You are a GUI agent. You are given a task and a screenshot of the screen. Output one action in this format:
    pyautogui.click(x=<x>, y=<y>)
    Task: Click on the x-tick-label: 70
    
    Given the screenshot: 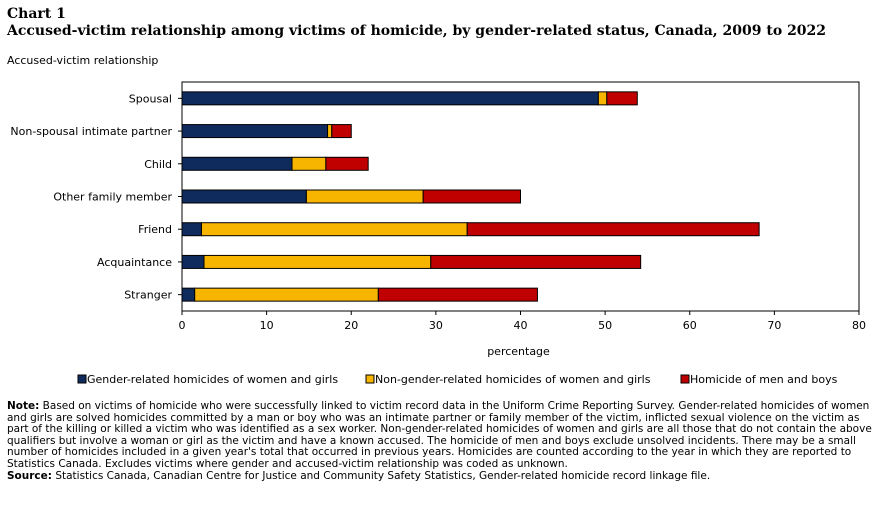 What is the action you would take?
    pyautogui.click(x=774, y=325)
    